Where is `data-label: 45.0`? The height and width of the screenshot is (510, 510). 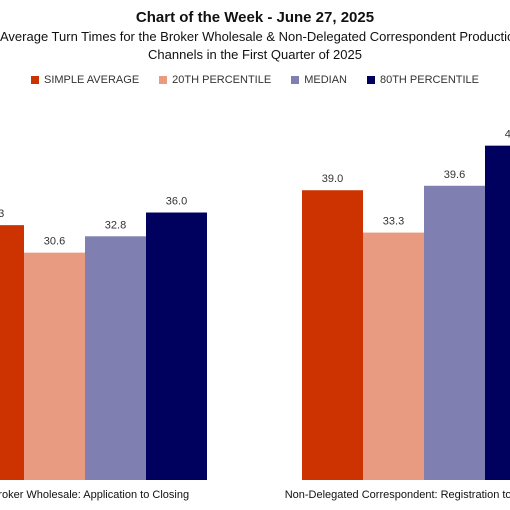
data-label: 45.0 is located at coordinates (507, 135).